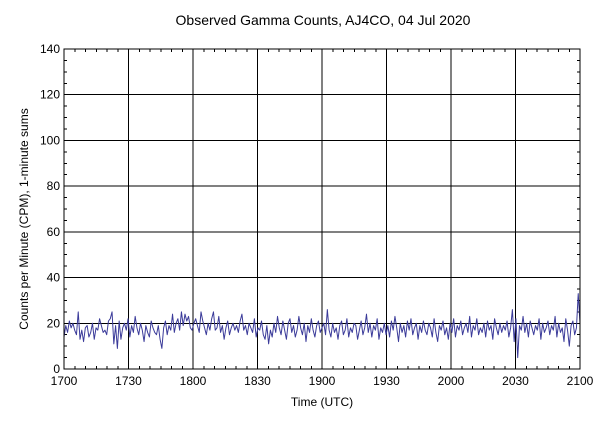 Image resolution: width=600 pixels, height=433 pixels. I want to click on x-tick-label: 1730, so click(128, 381).